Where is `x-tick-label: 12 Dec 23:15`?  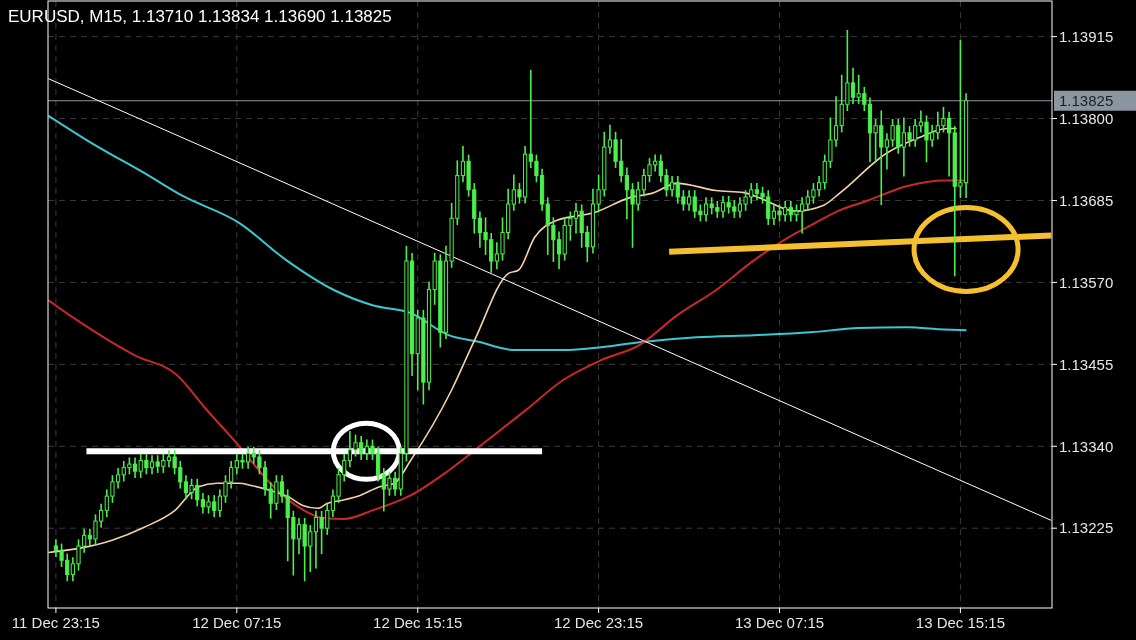
x-tick-label: 12 Dec 23:15 is located at coordinates (599, 622).